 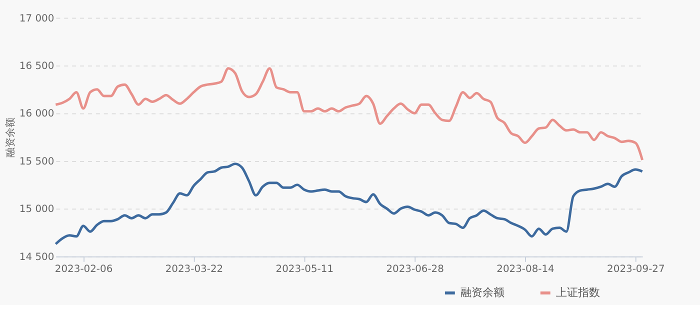 What do you see at coordinates (305, 269) in the screenshot?
I see `x-tick-label: 2023-05-11` at bounding box center [305, 269].